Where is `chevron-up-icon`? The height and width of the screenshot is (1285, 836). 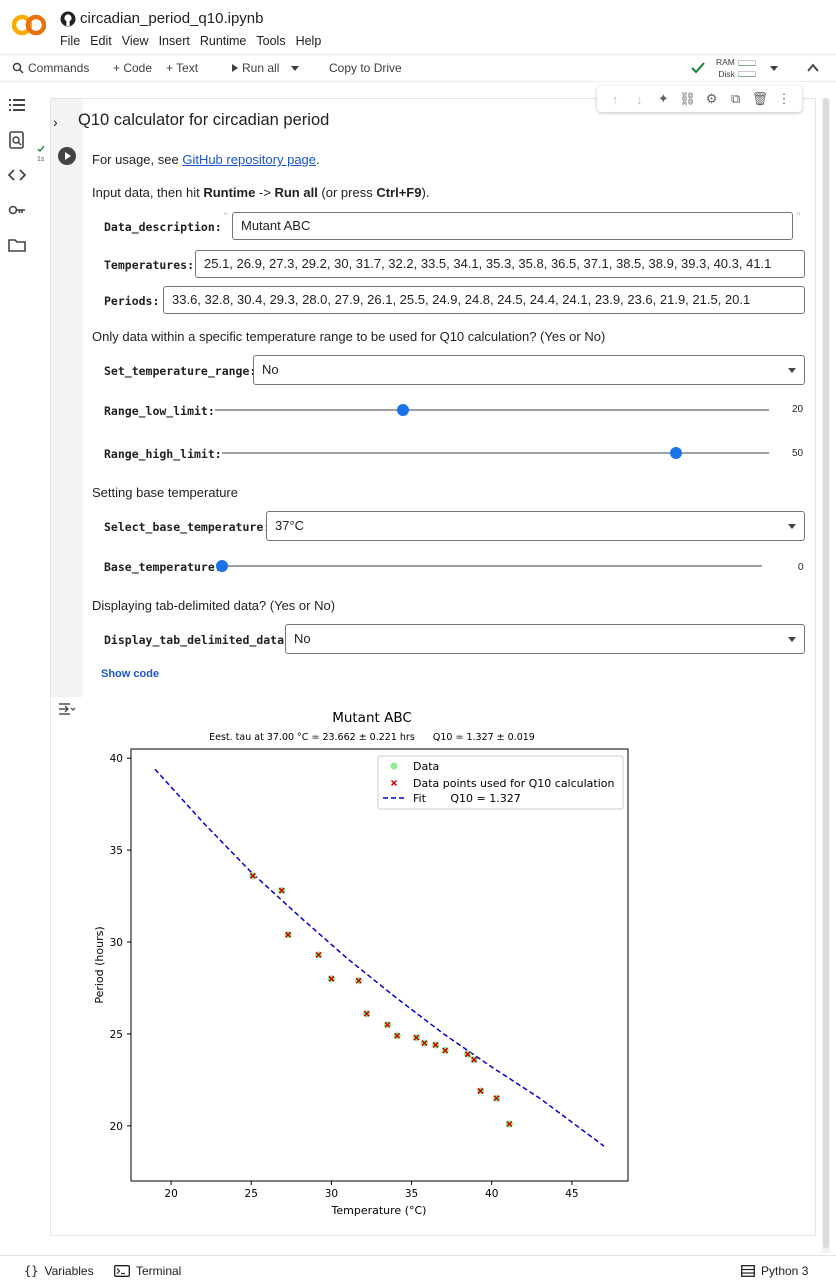 chevron-up-icon is located at coordinates (813, 68).